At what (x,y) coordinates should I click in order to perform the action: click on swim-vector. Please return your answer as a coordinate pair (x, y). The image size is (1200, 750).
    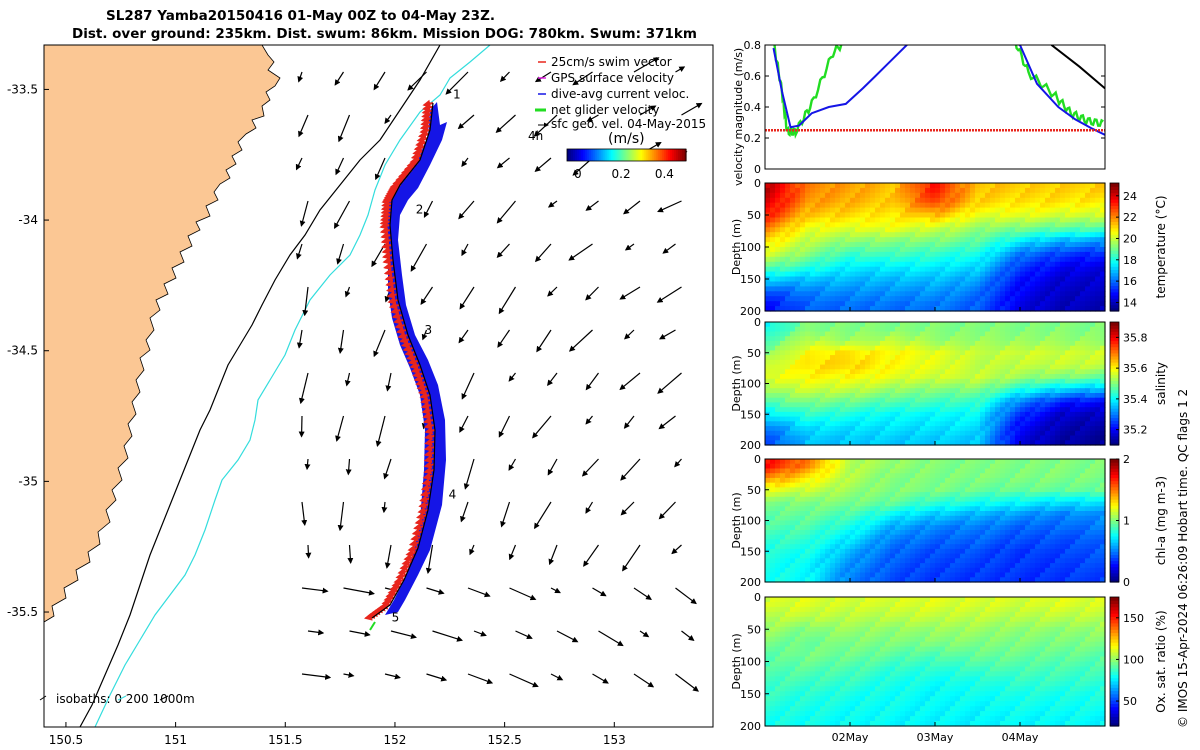
    Looking at the image, I should click on (418, 526).